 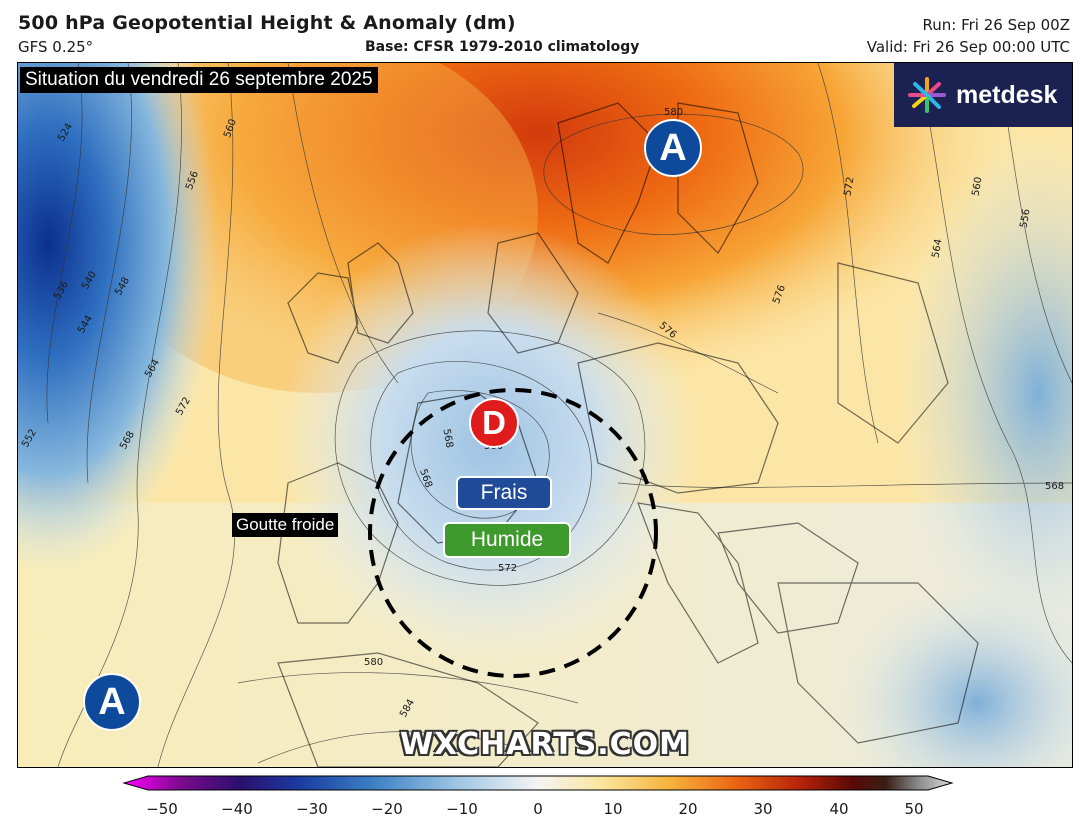 What do you see at coordinates (538, 809) in the screenshot?
I see `colorbar-tick: 0` at bounding box center [538, 809].